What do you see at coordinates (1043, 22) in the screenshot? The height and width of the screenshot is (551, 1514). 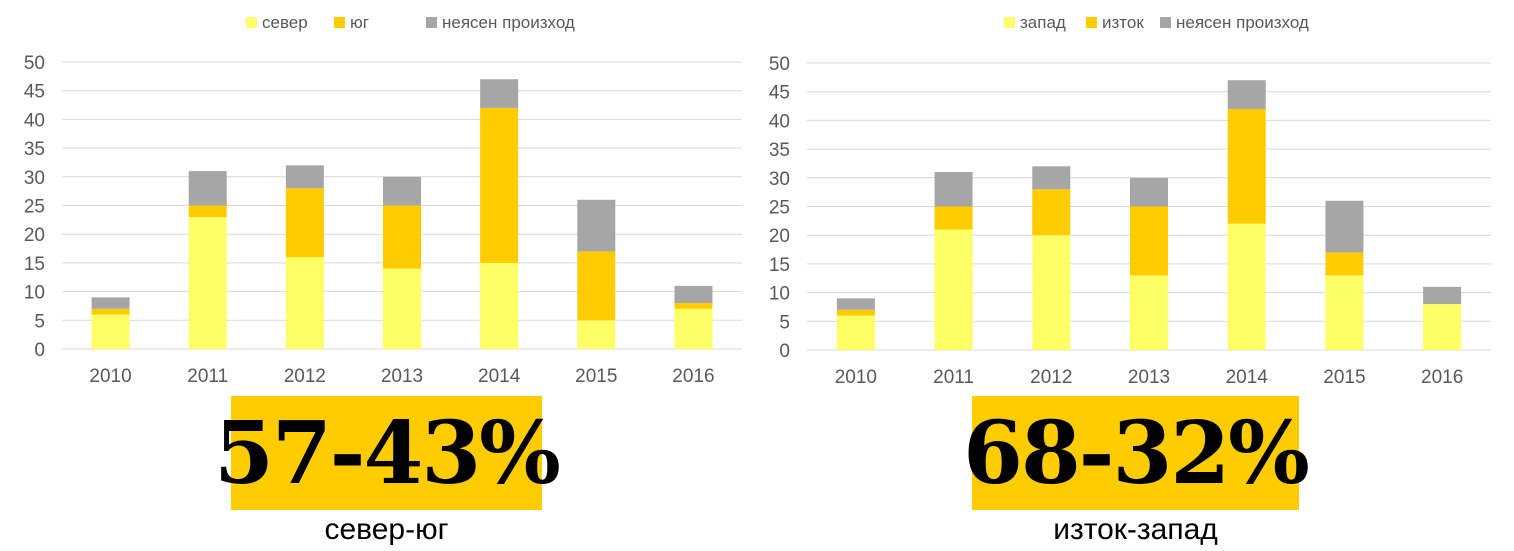 I see `legend-label-0: запад` at bounding box center [1043, 22].